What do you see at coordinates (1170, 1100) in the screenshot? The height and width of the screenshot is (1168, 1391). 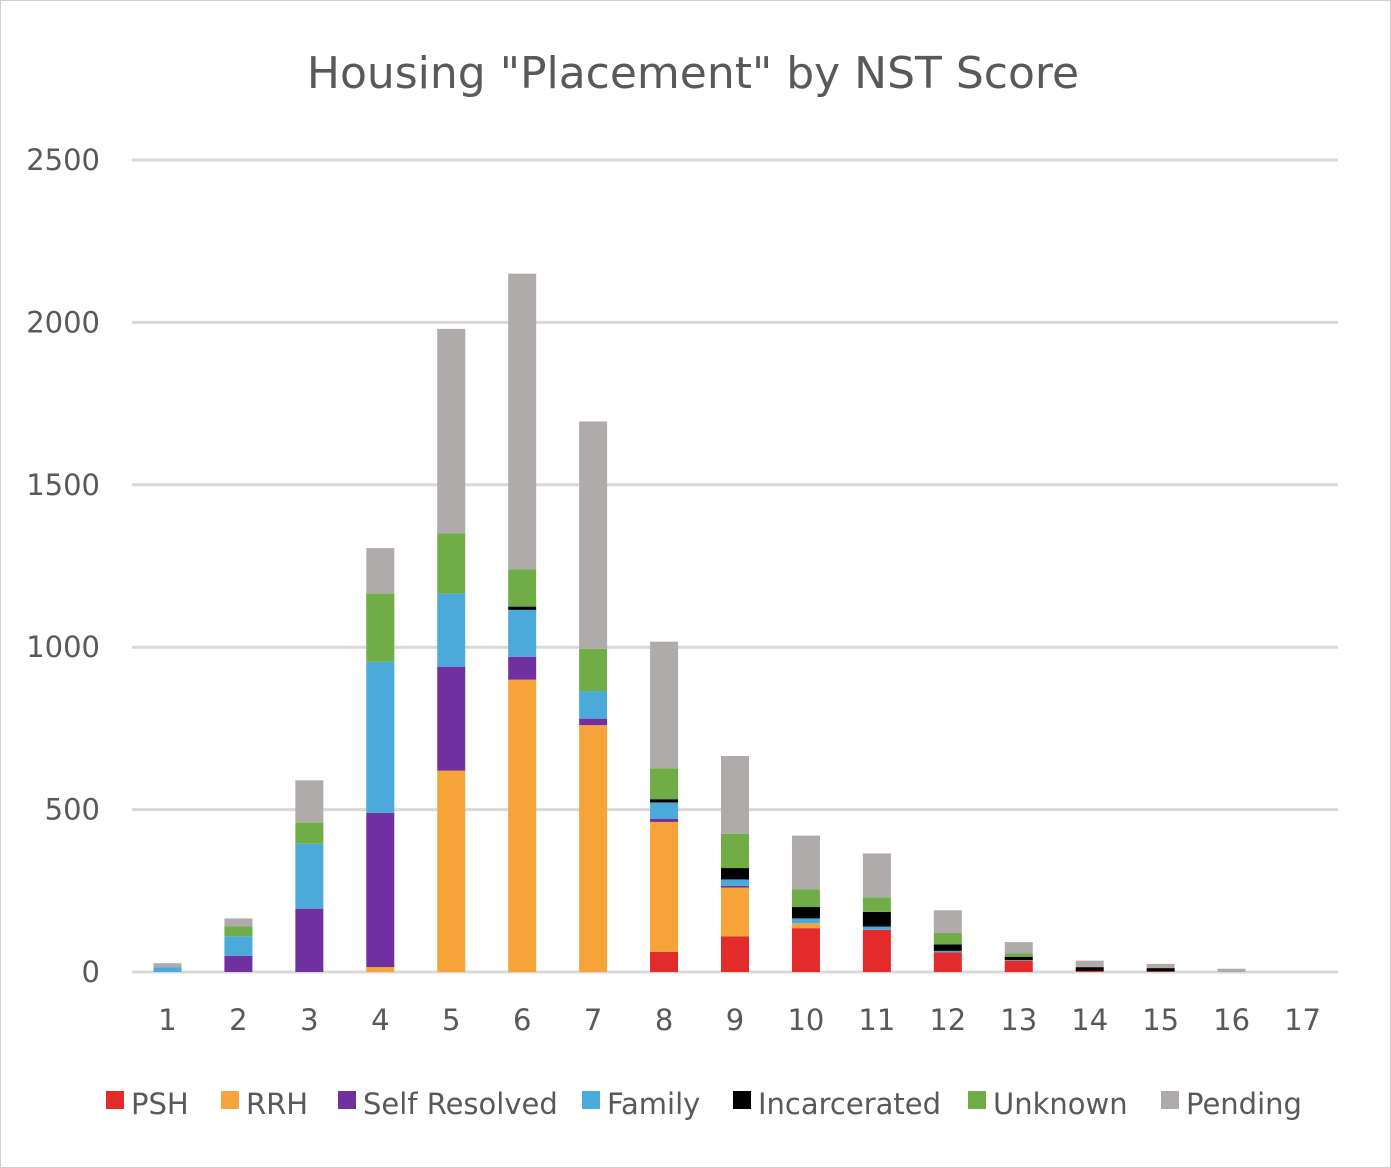 I see `legend-swatch-pending` at bounding box center [1170, 1100].